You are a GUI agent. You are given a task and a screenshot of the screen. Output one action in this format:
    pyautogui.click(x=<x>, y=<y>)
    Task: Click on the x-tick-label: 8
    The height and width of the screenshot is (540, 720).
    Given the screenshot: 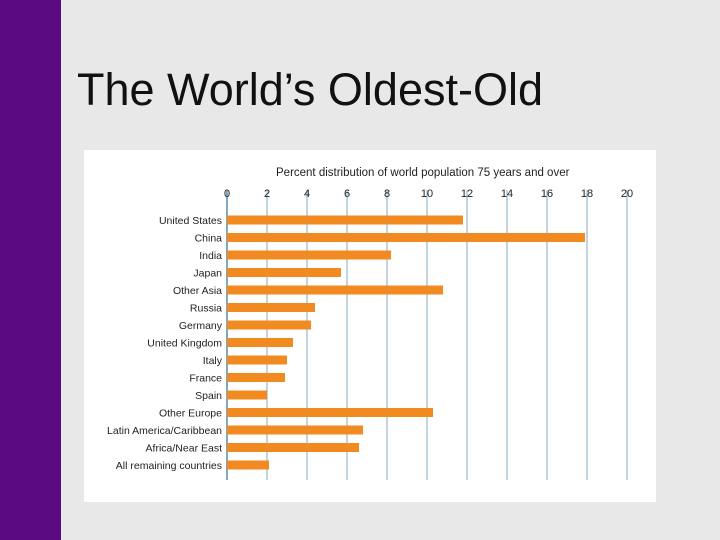 What is the action you would take?
    pyautogui.click(x=387, y=194)
    